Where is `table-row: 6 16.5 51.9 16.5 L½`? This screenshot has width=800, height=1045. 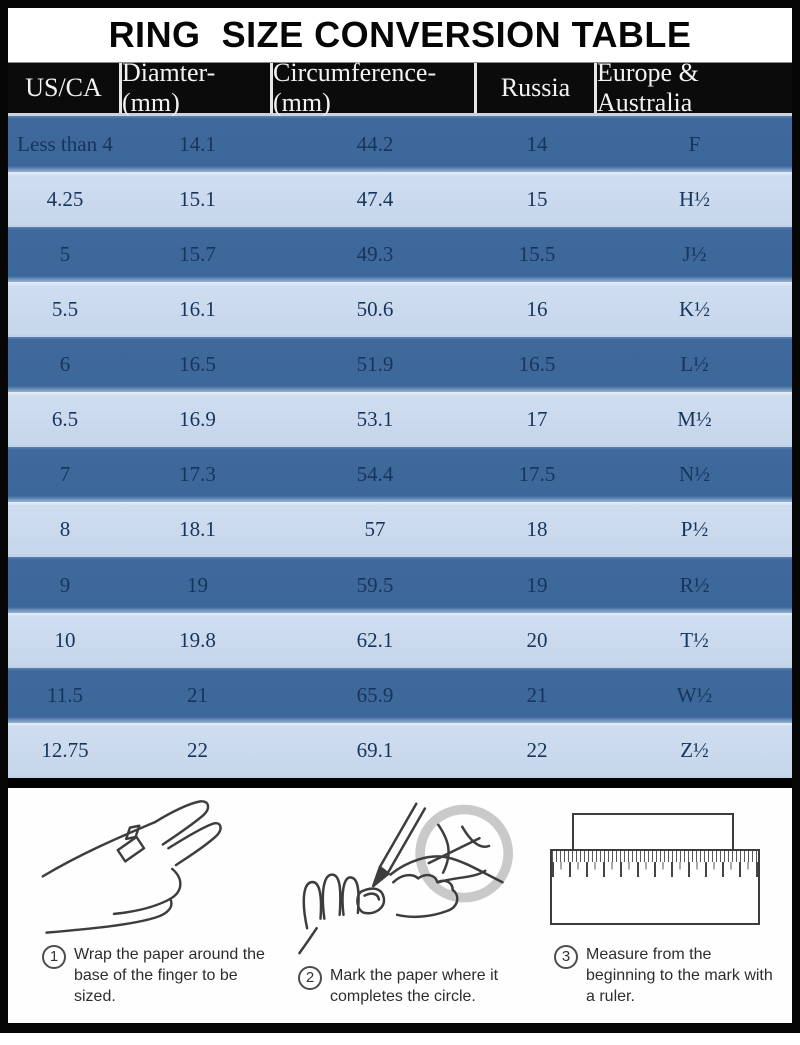
table-row: 6 16.5 51.9 16.5 L½ is located at coordinates (400, 364).